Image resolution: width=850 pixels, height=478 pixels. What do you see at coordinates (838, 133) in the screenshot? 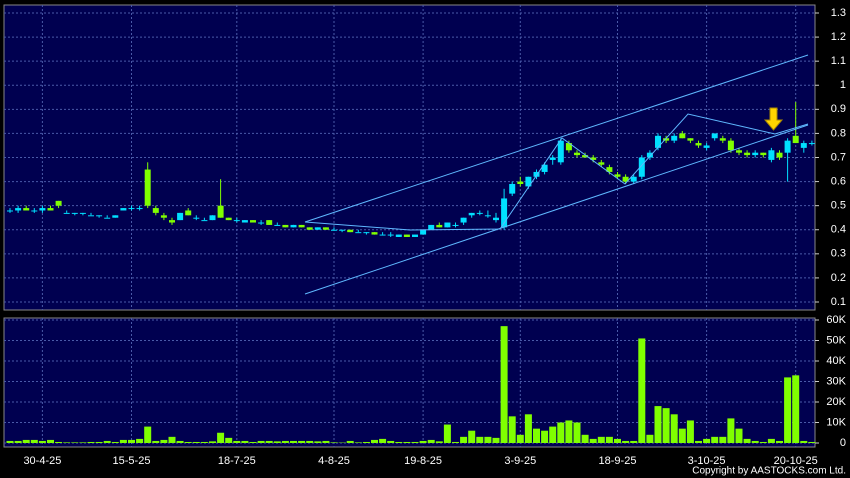
I see `y-tick-label: 0.8` at bounding box center [838, 133].